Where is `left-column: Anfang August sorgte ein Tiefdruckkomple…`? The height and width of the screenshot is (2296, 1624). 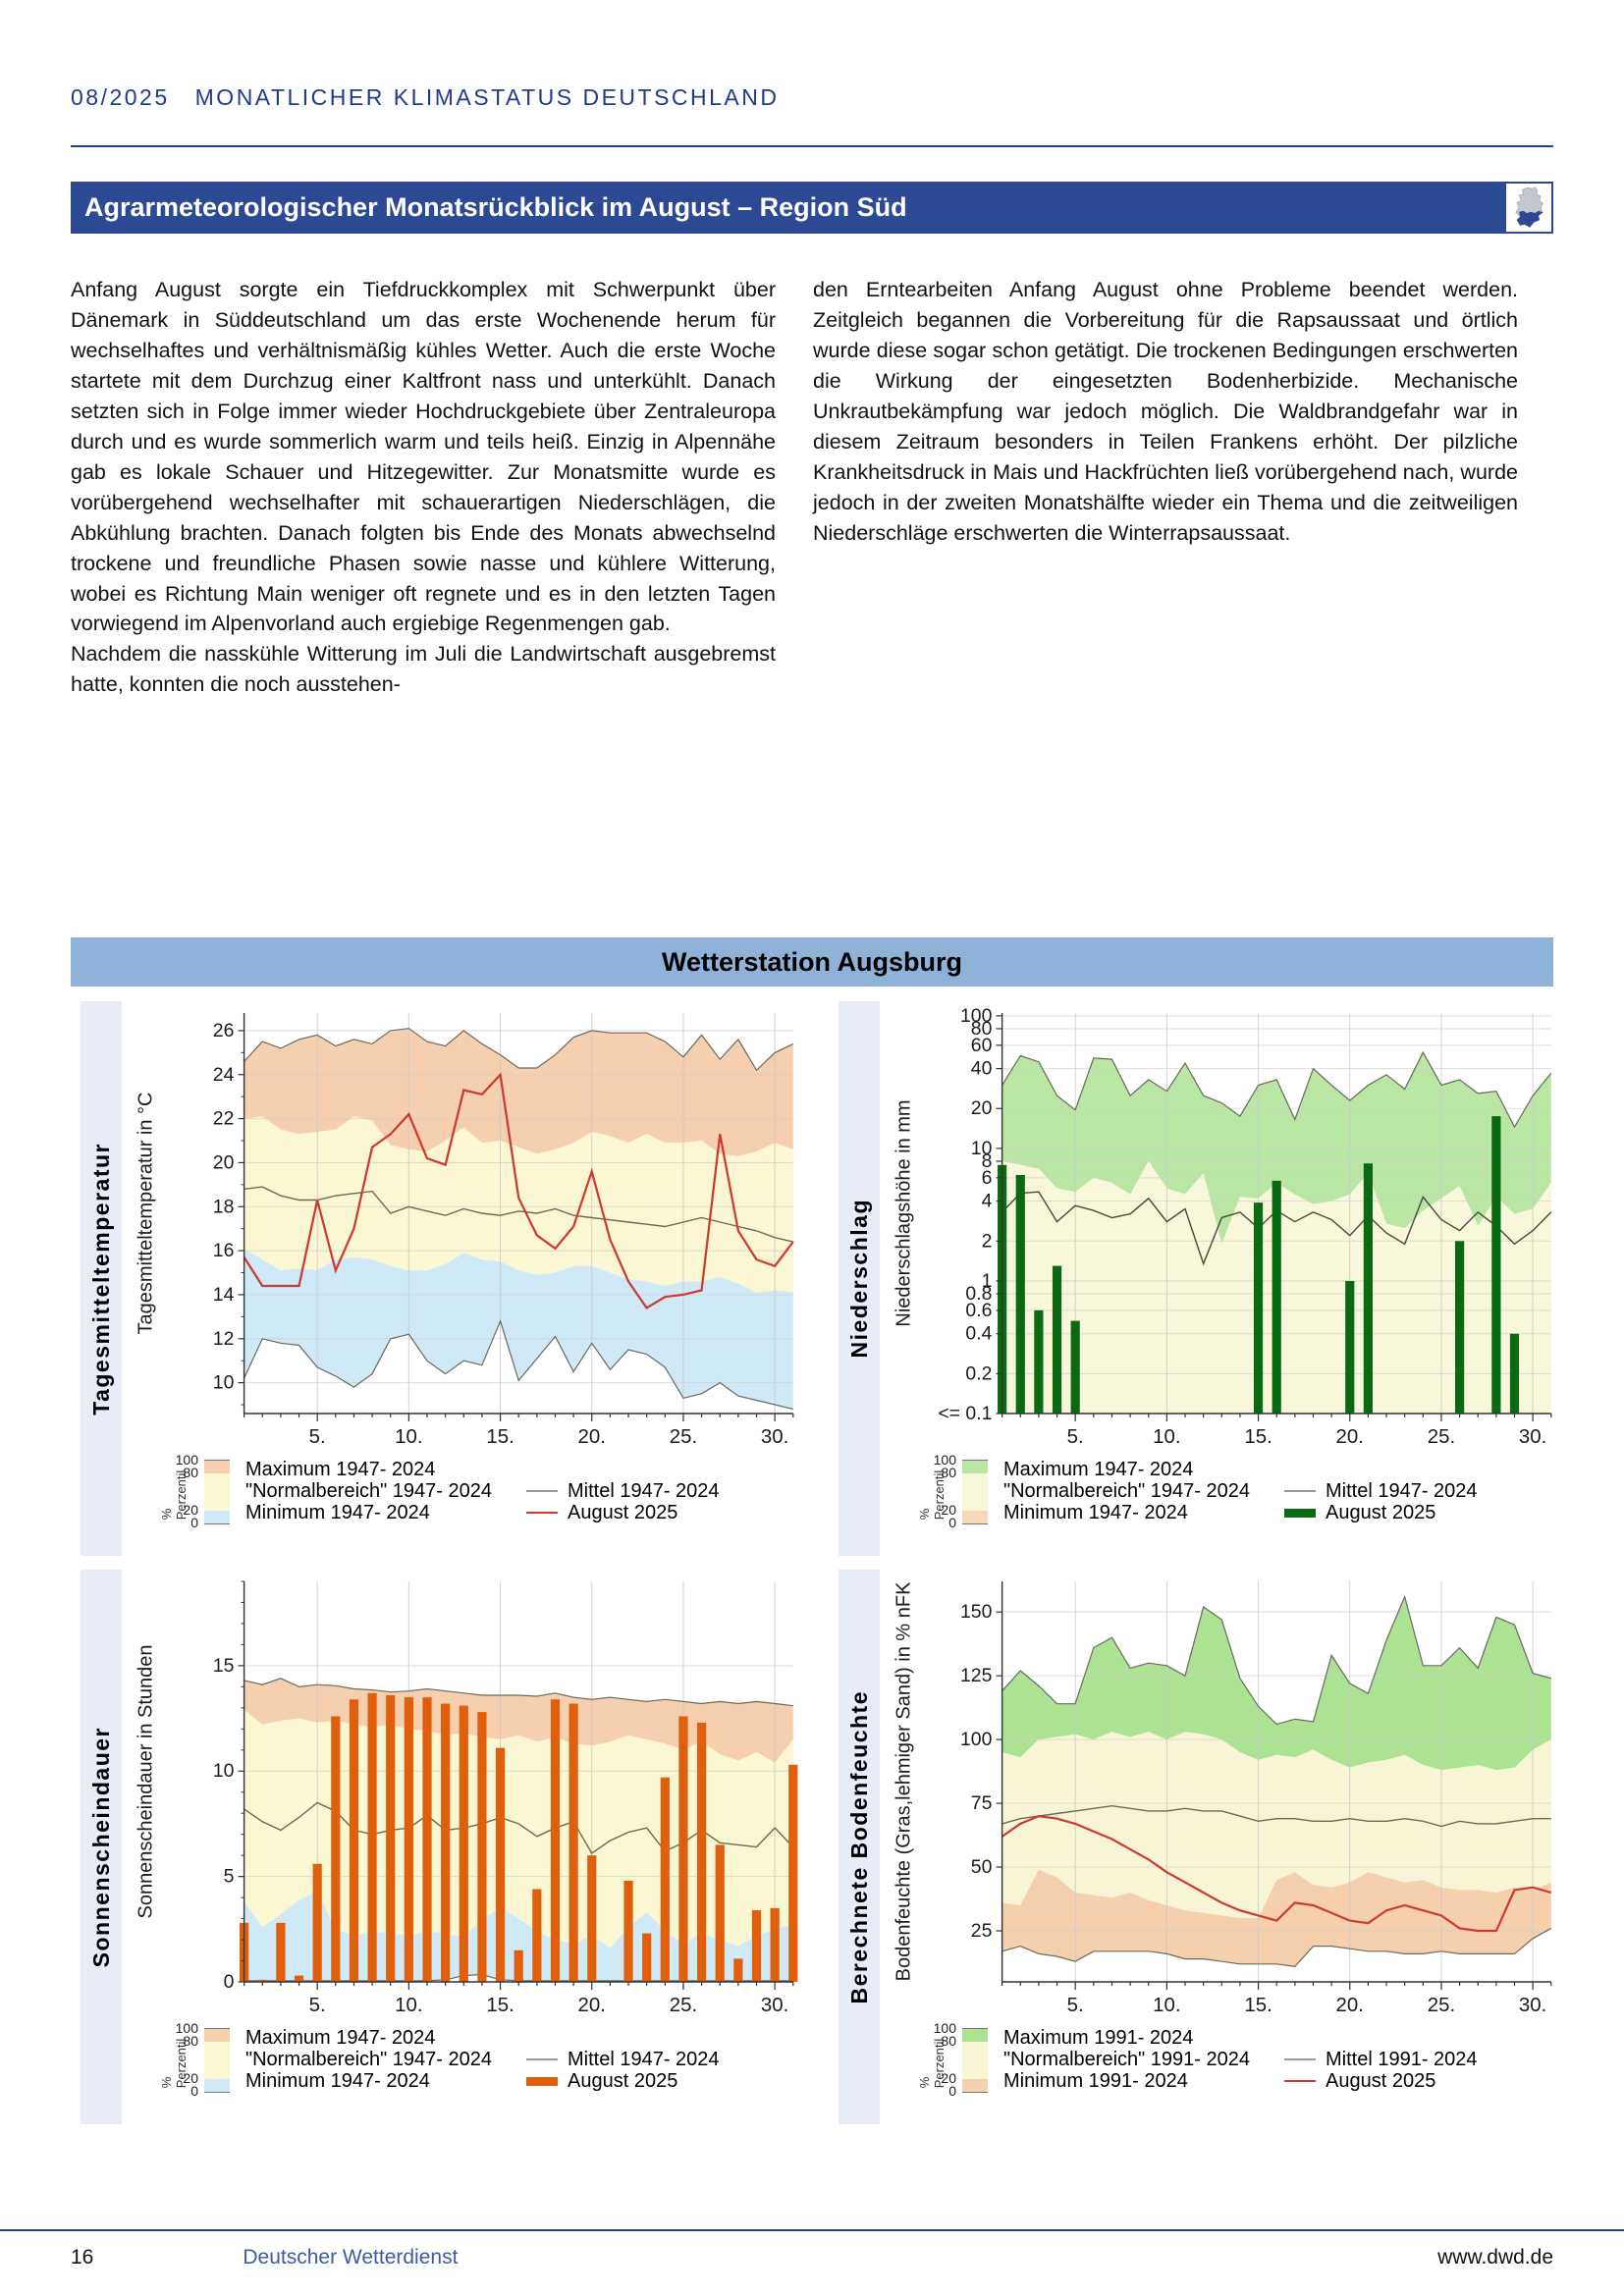
left-column: Anfang August sorgte ein Tiefdruckkomple… is located at coordinates (423, 488).